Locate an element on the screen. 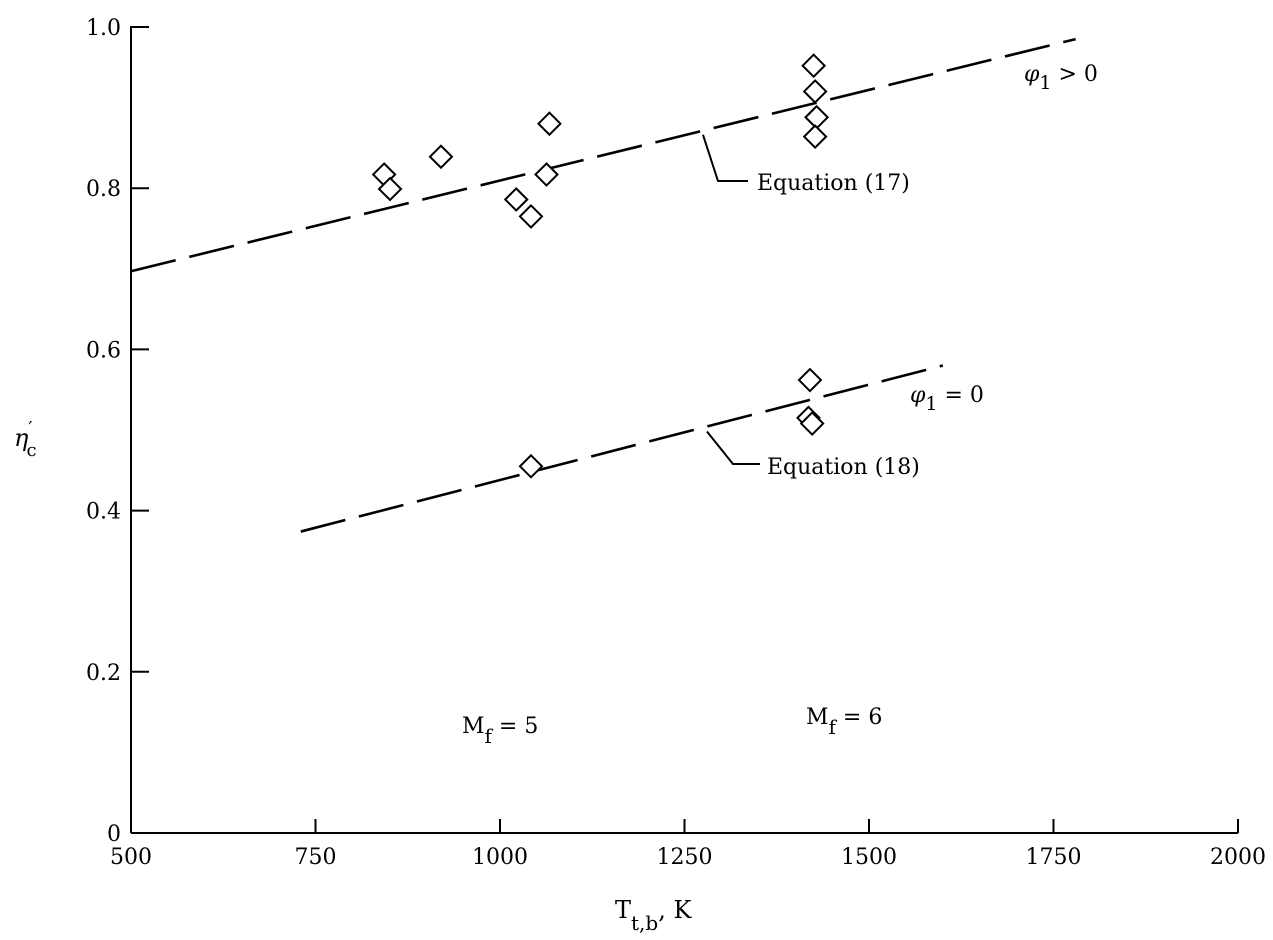 This screenshot has height=940, width=1273. series-label-phi-positive-sub: 1 is located at coordinates (1045, 83).